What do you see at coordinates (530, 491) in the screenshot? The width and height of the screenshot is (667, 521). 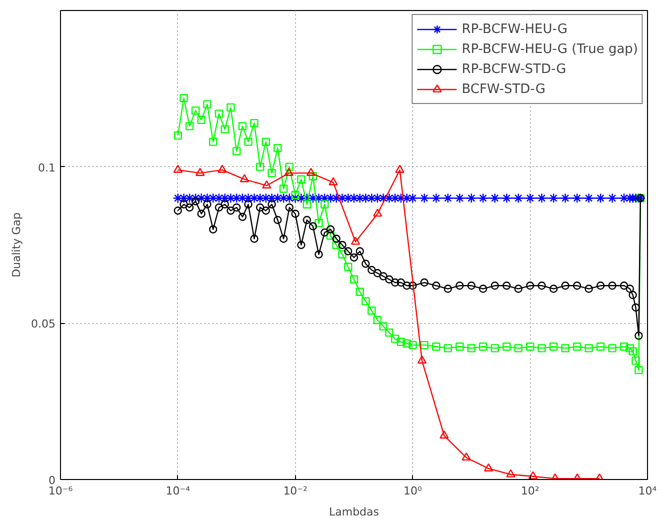 I see `x-tick-label: 10²` at bounding box center [530, 491].